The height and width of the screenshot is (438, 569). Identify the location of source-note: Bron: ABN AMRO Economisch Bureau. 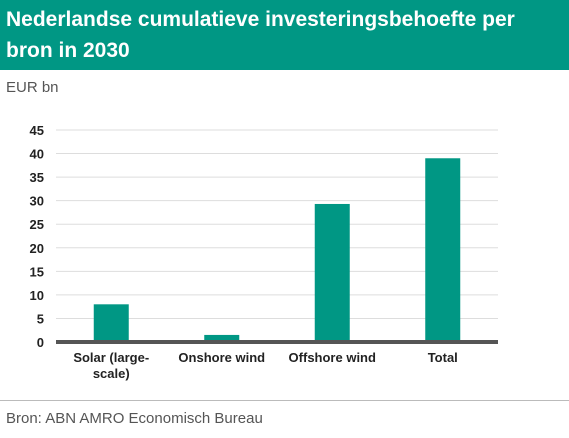
(134, 418).